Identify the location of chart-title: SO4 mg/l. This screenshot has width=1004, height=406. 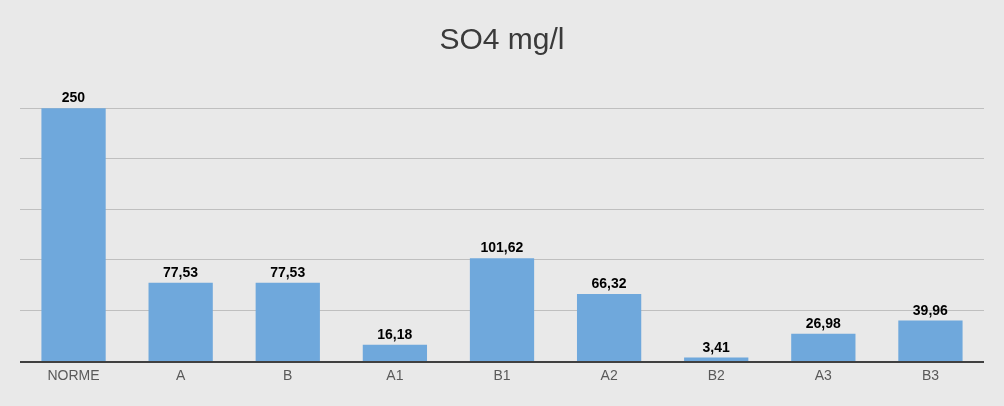
(502, 39).